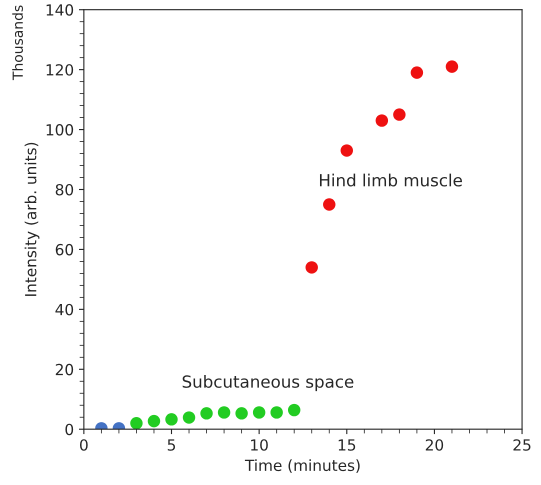 This screenshot has width=541, height=485. What do you see at coordinates (391, 180) in the screenshot?
I see `annotation: Hind limb muscle` at bounding box center [391, 180].